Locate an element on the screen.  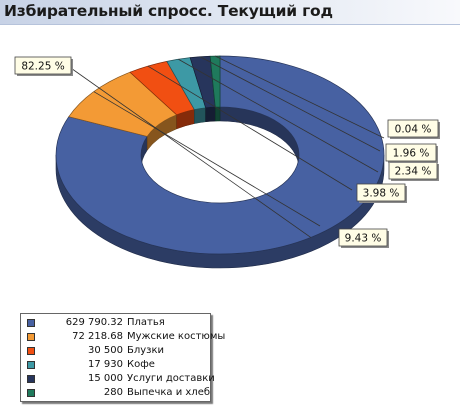
legend-value: 17 930 is located at coordinates (105, 364).